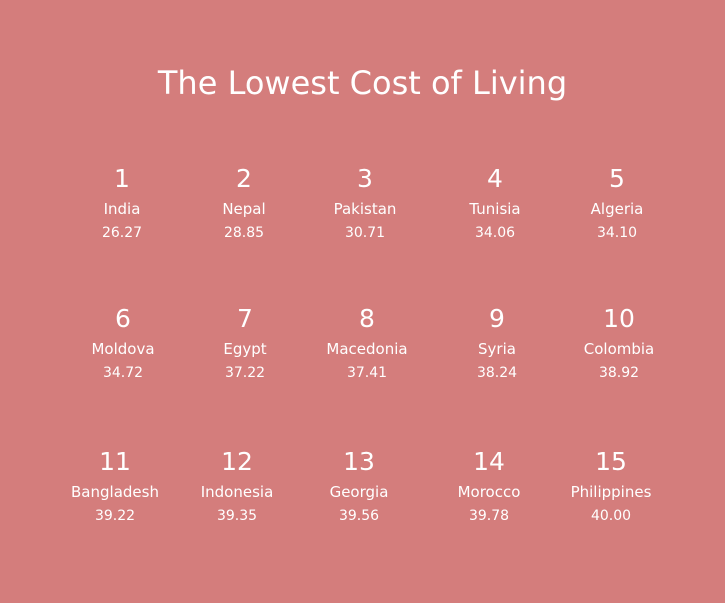  I want to click on ranking-item-12: 12 Indonesia 39.35, so click(237, 485).